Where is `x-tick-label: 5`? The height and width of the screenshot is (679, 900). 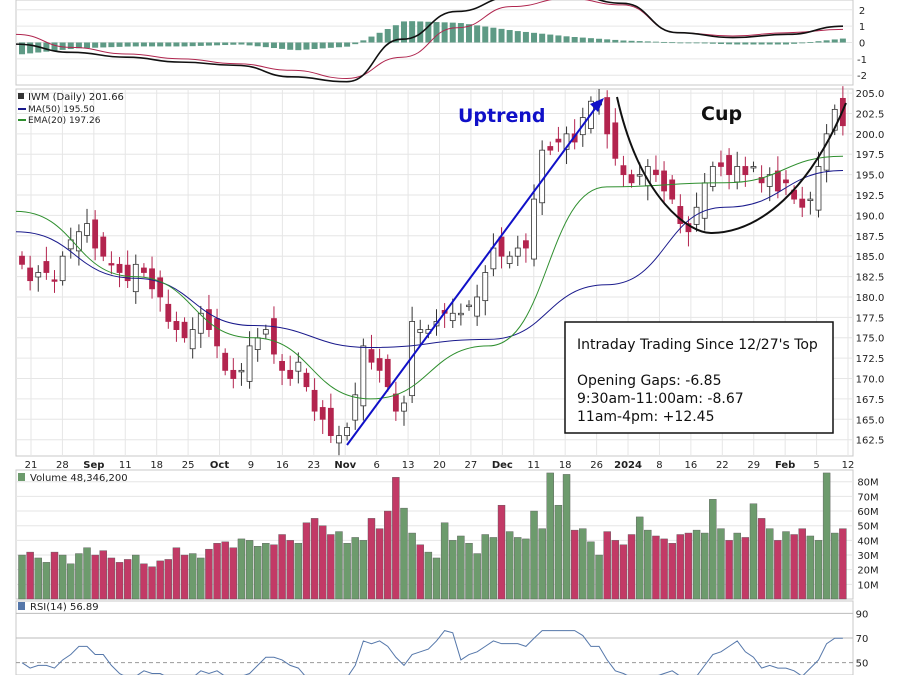 x-tick-label: 5 is located at coordinates (816, 465).